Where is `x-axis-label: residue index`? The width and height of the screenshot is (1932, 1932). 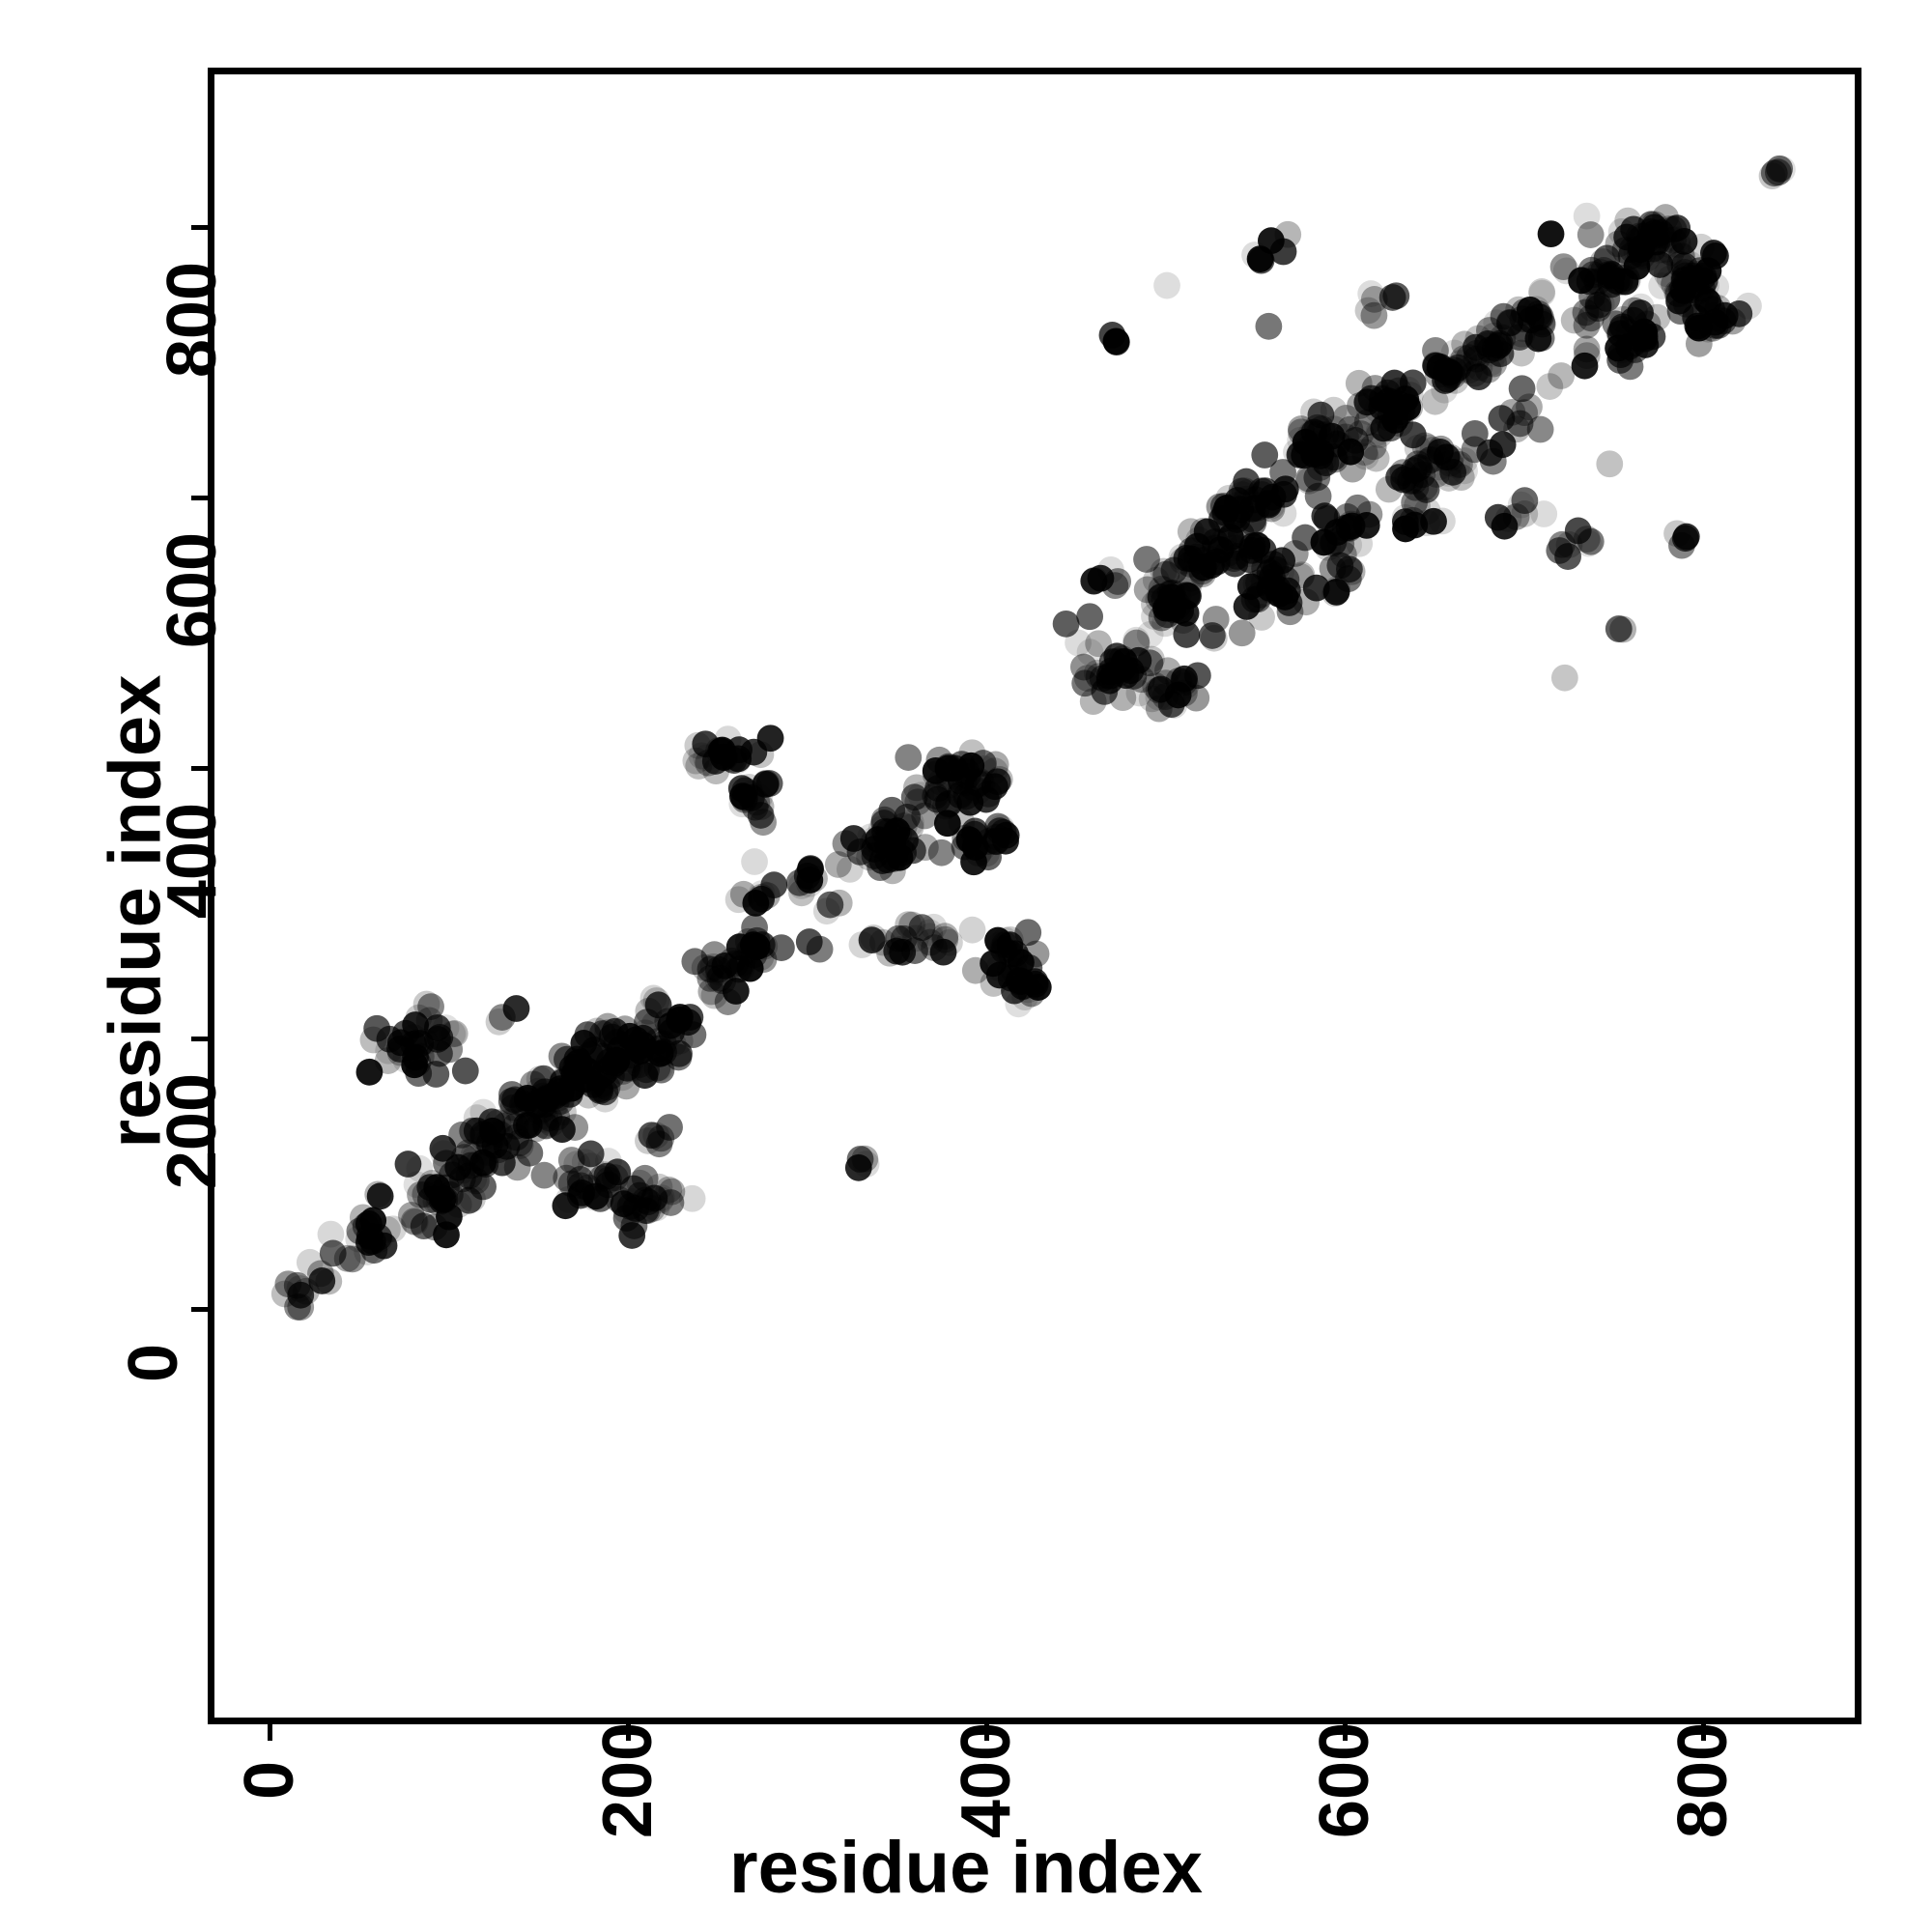 x-axis-label: residue index is located at coordinates (966, 1868).